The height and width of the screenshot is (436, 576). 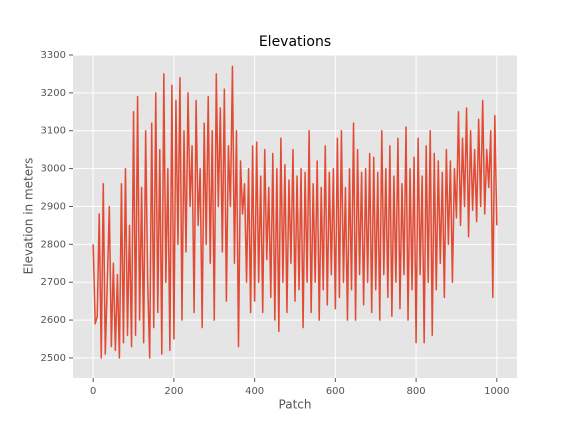 What do you see at coordinates (53, 244) in the screenshot?
I see `y-tick-label: 2800` at bounding box center [53, 244].